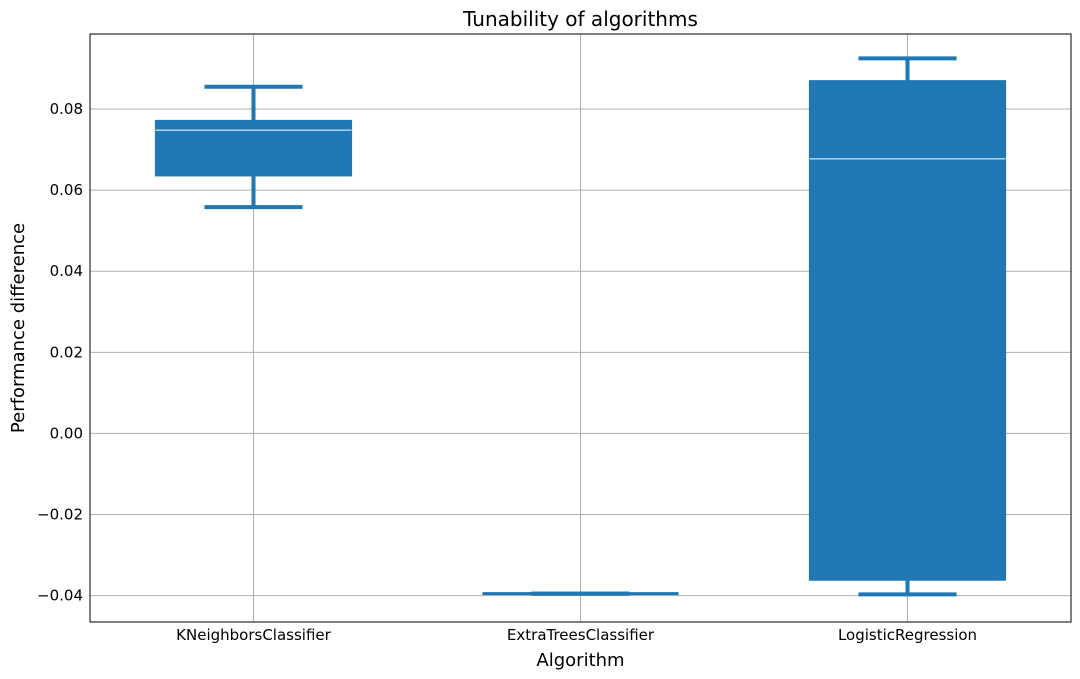  What do you see at coordinates (581, 635) in the screenshot?
I see `x-tick-label: ExtraTreesClassifier` at bounding box center [581, 635].